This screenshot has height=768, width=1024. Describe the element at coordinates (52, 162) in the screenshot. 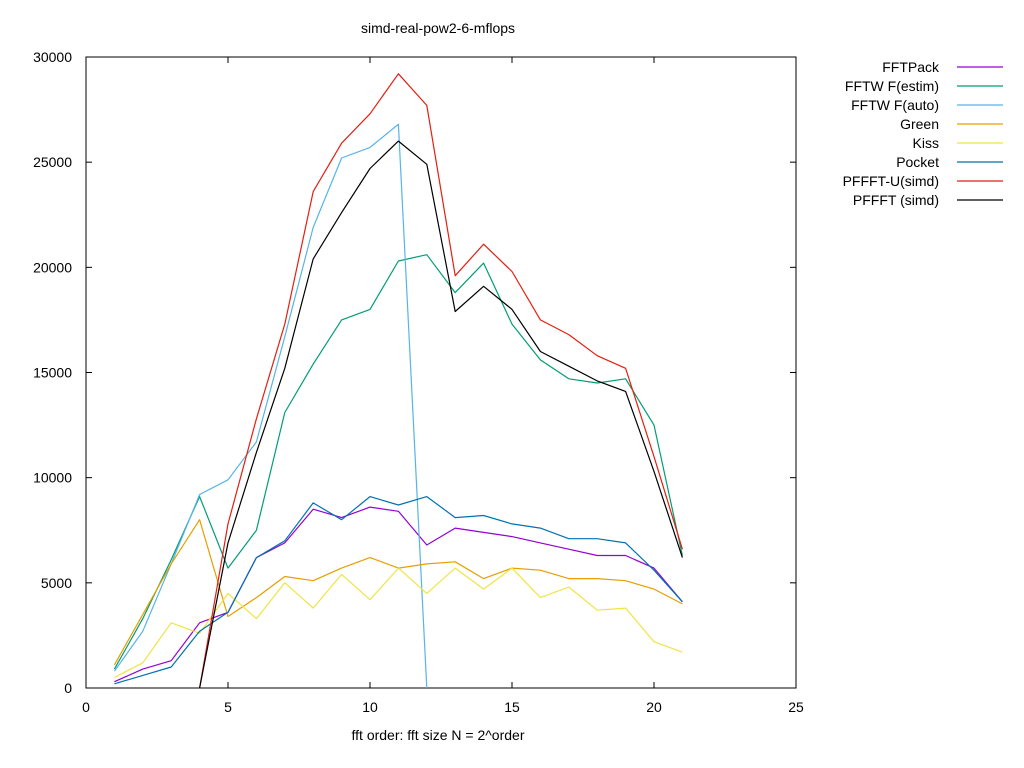

I see `y-tick-label: 25000` at that location.